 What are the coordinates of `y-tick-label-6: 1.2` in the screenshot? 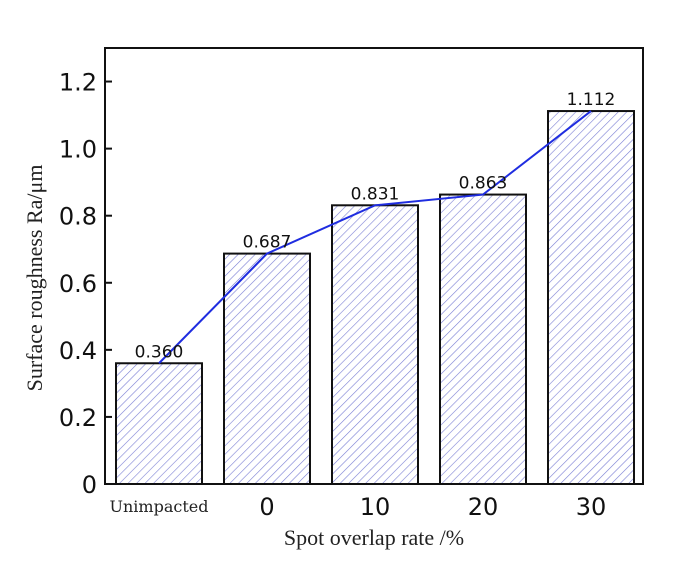 It's located at (78, 83).